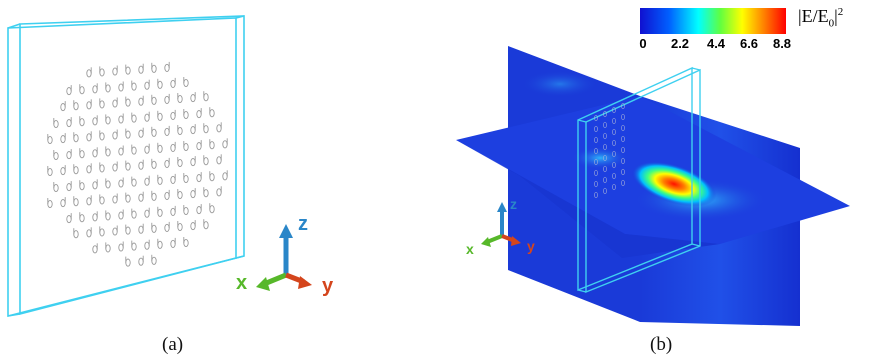 This screenshot has height=364, width=872. I want to click on axes-triad-a: z x y, so click(285, 255).